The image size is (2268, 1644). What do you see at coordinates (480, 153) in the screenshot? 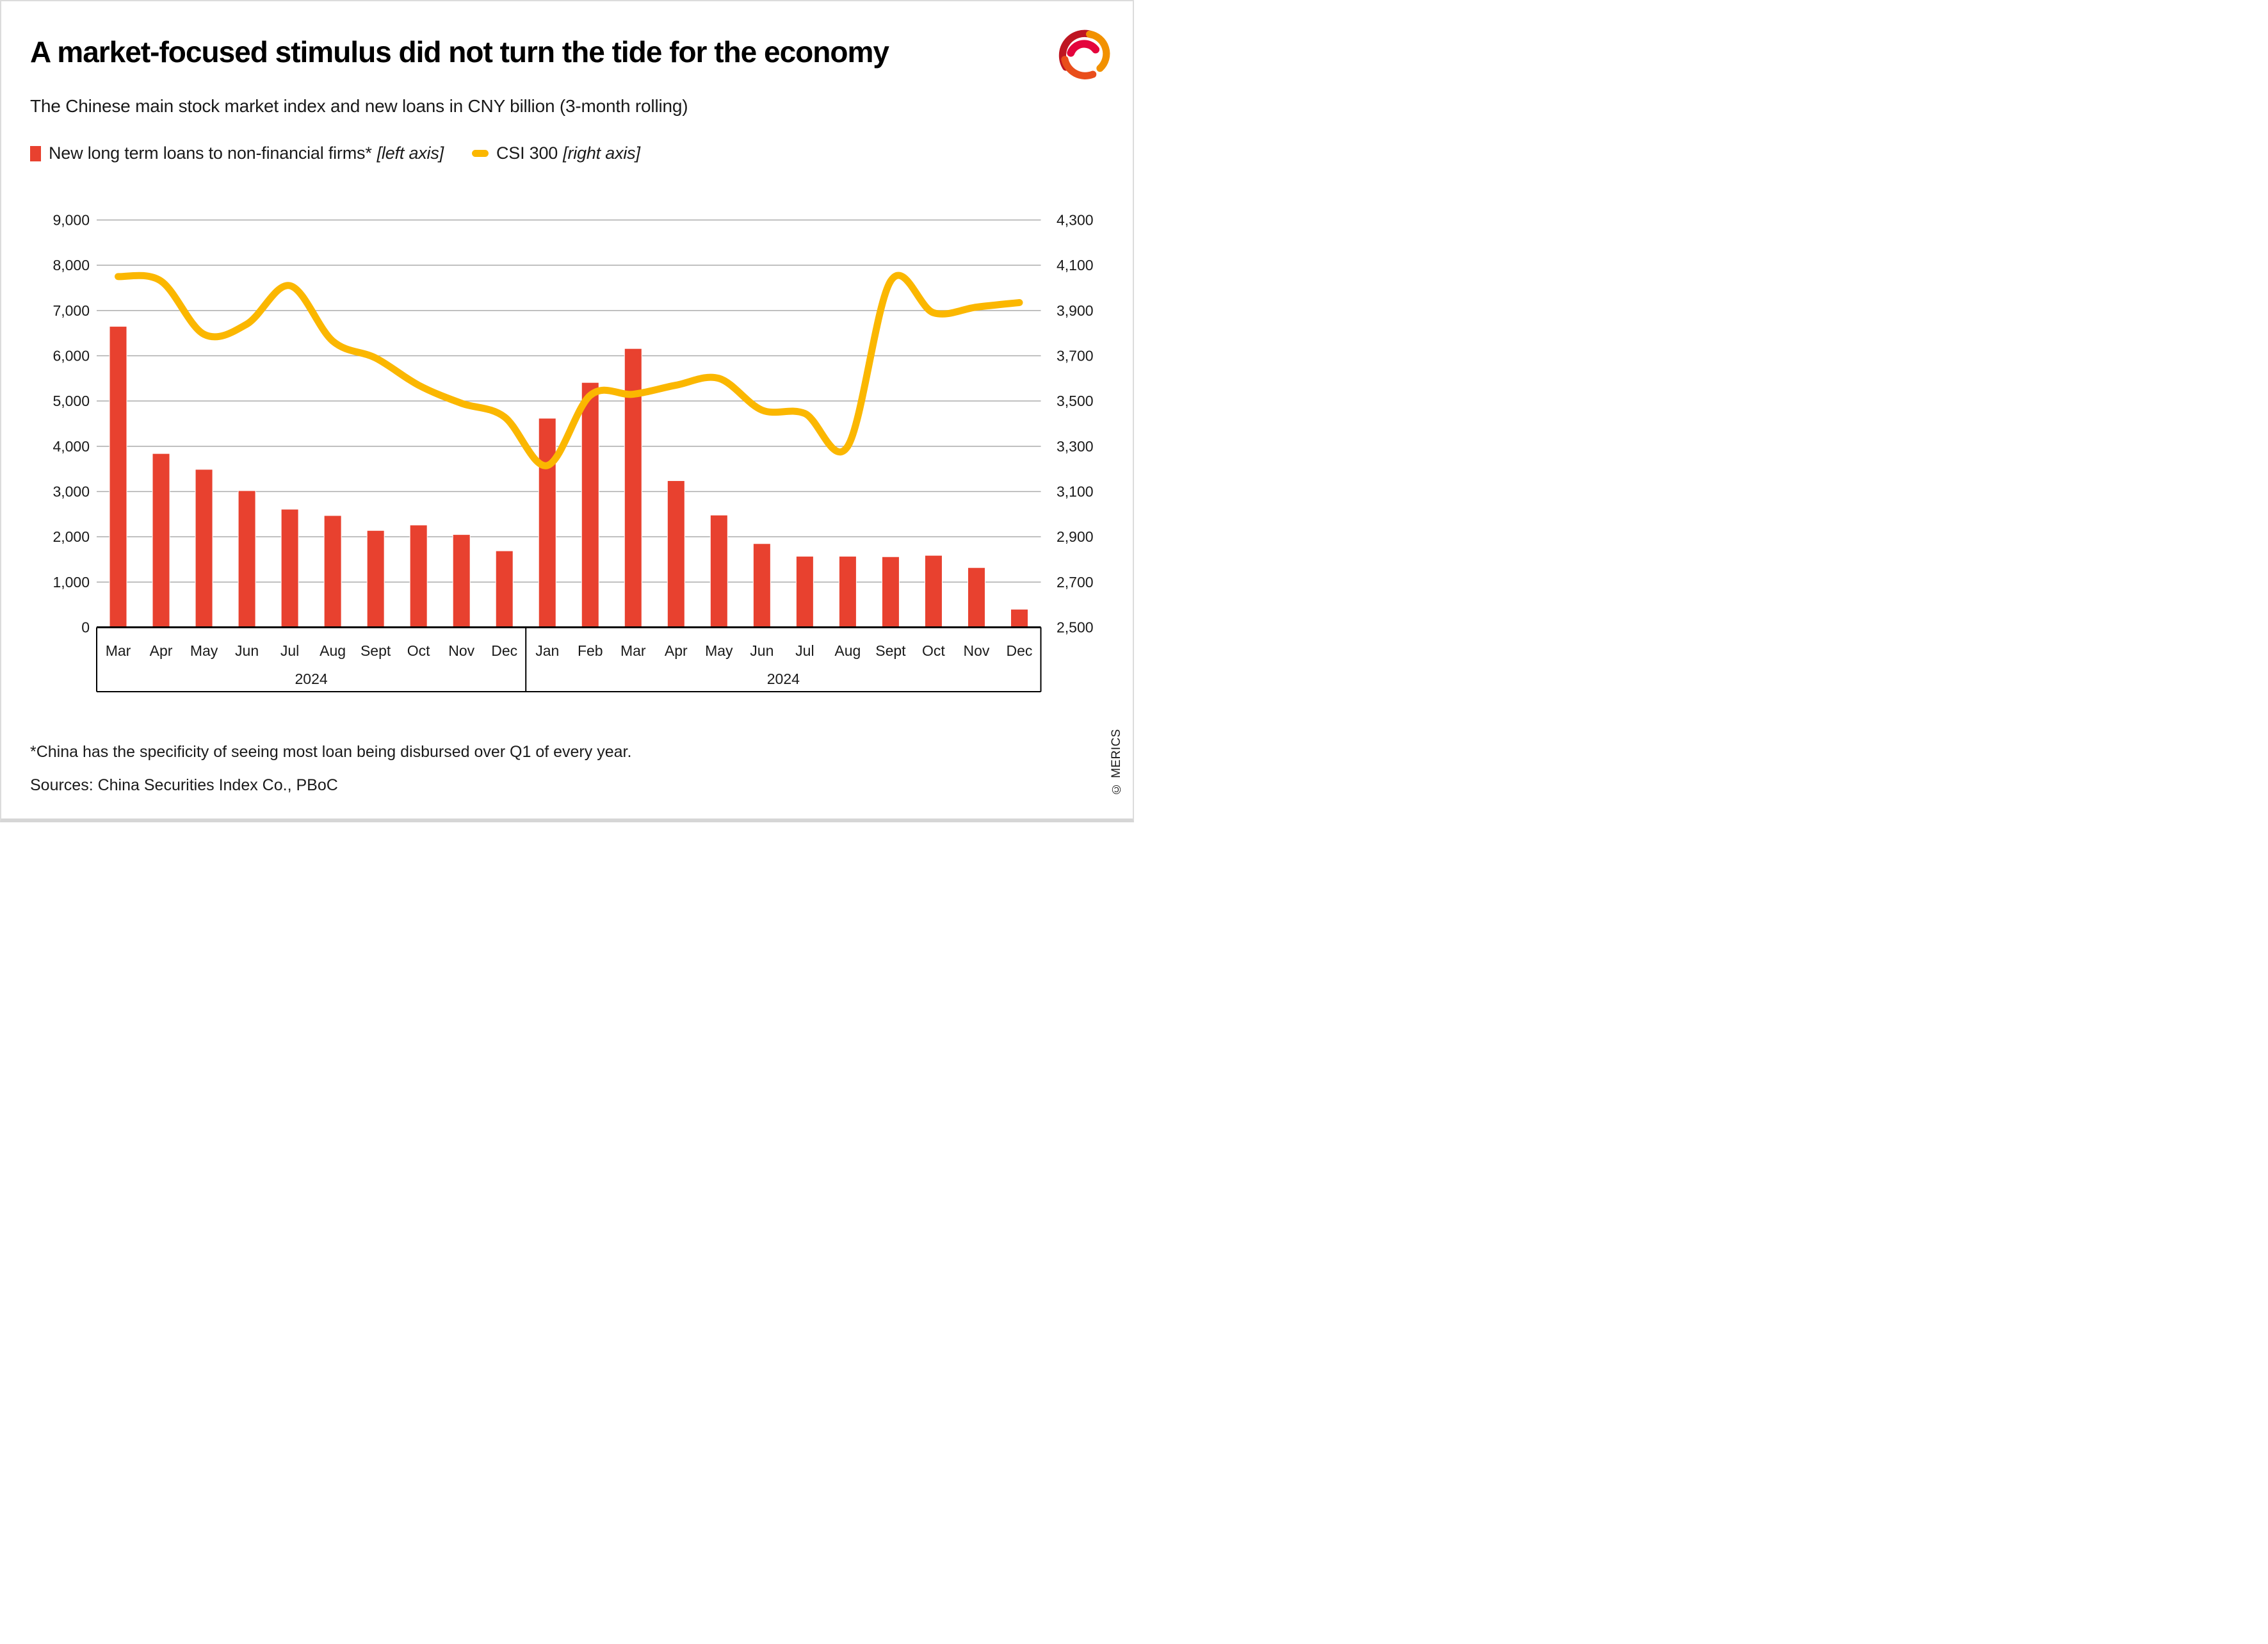
I see `csi300-swatch-icon` at bounding box center [480, 153].